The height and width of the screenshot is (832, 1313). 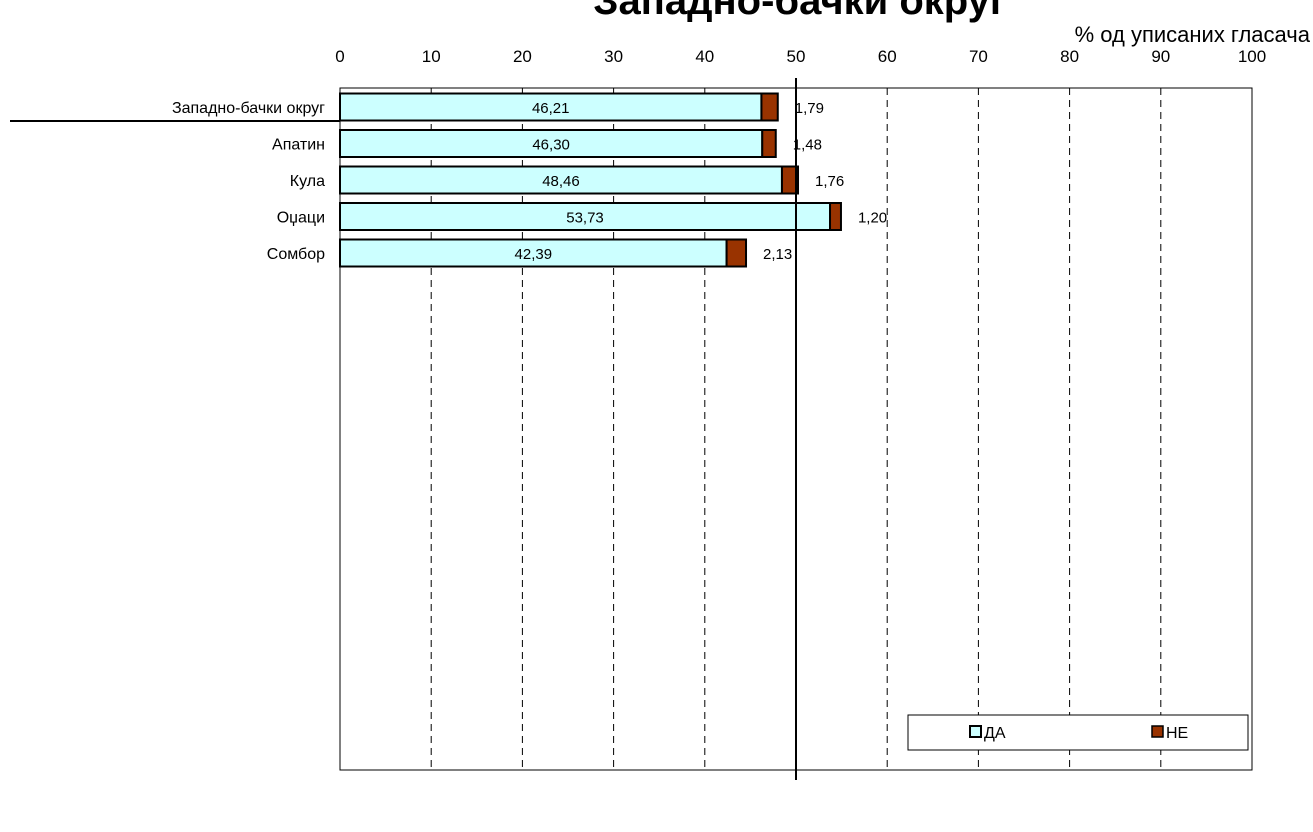 I want to click on data-label-ne: 2,13, so click(x=777, y=254).